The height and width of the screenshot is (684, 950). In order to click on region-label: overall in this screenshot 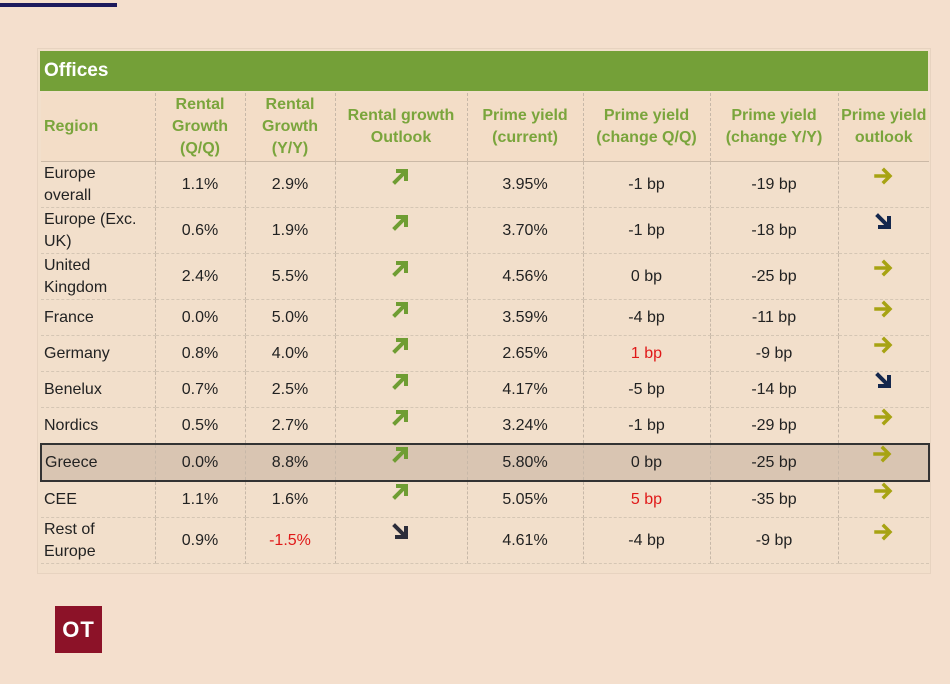, I will do `click(68, 195)`.